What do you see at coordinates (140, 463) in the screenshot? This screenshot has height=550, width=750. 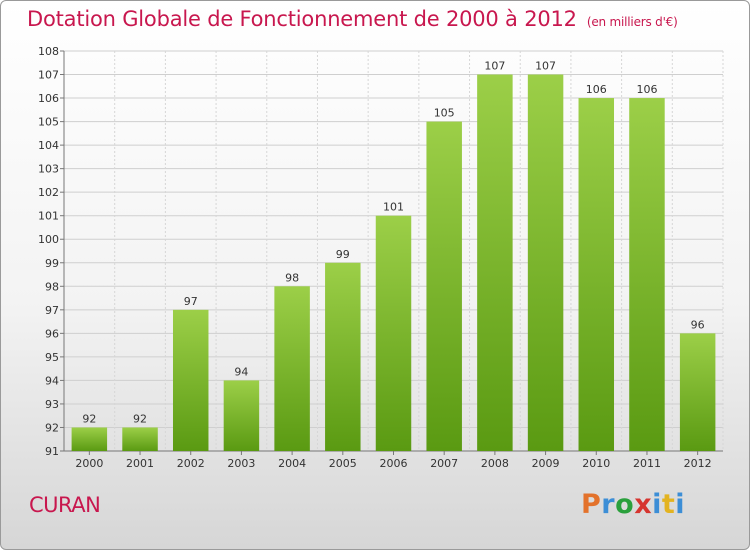 I see `x-tick-label: 2001` at bounding box center [140, 463].